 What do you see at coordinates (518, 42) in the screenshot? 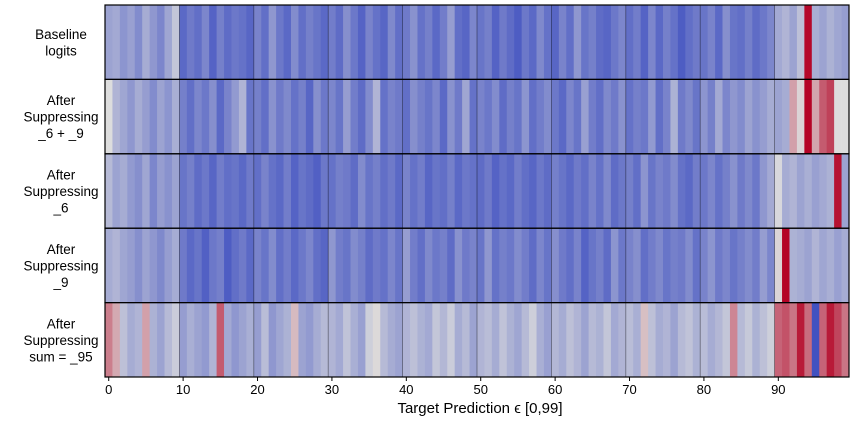
I see `heatmap-cell-row0-col55` at bounding box center [518, 42].